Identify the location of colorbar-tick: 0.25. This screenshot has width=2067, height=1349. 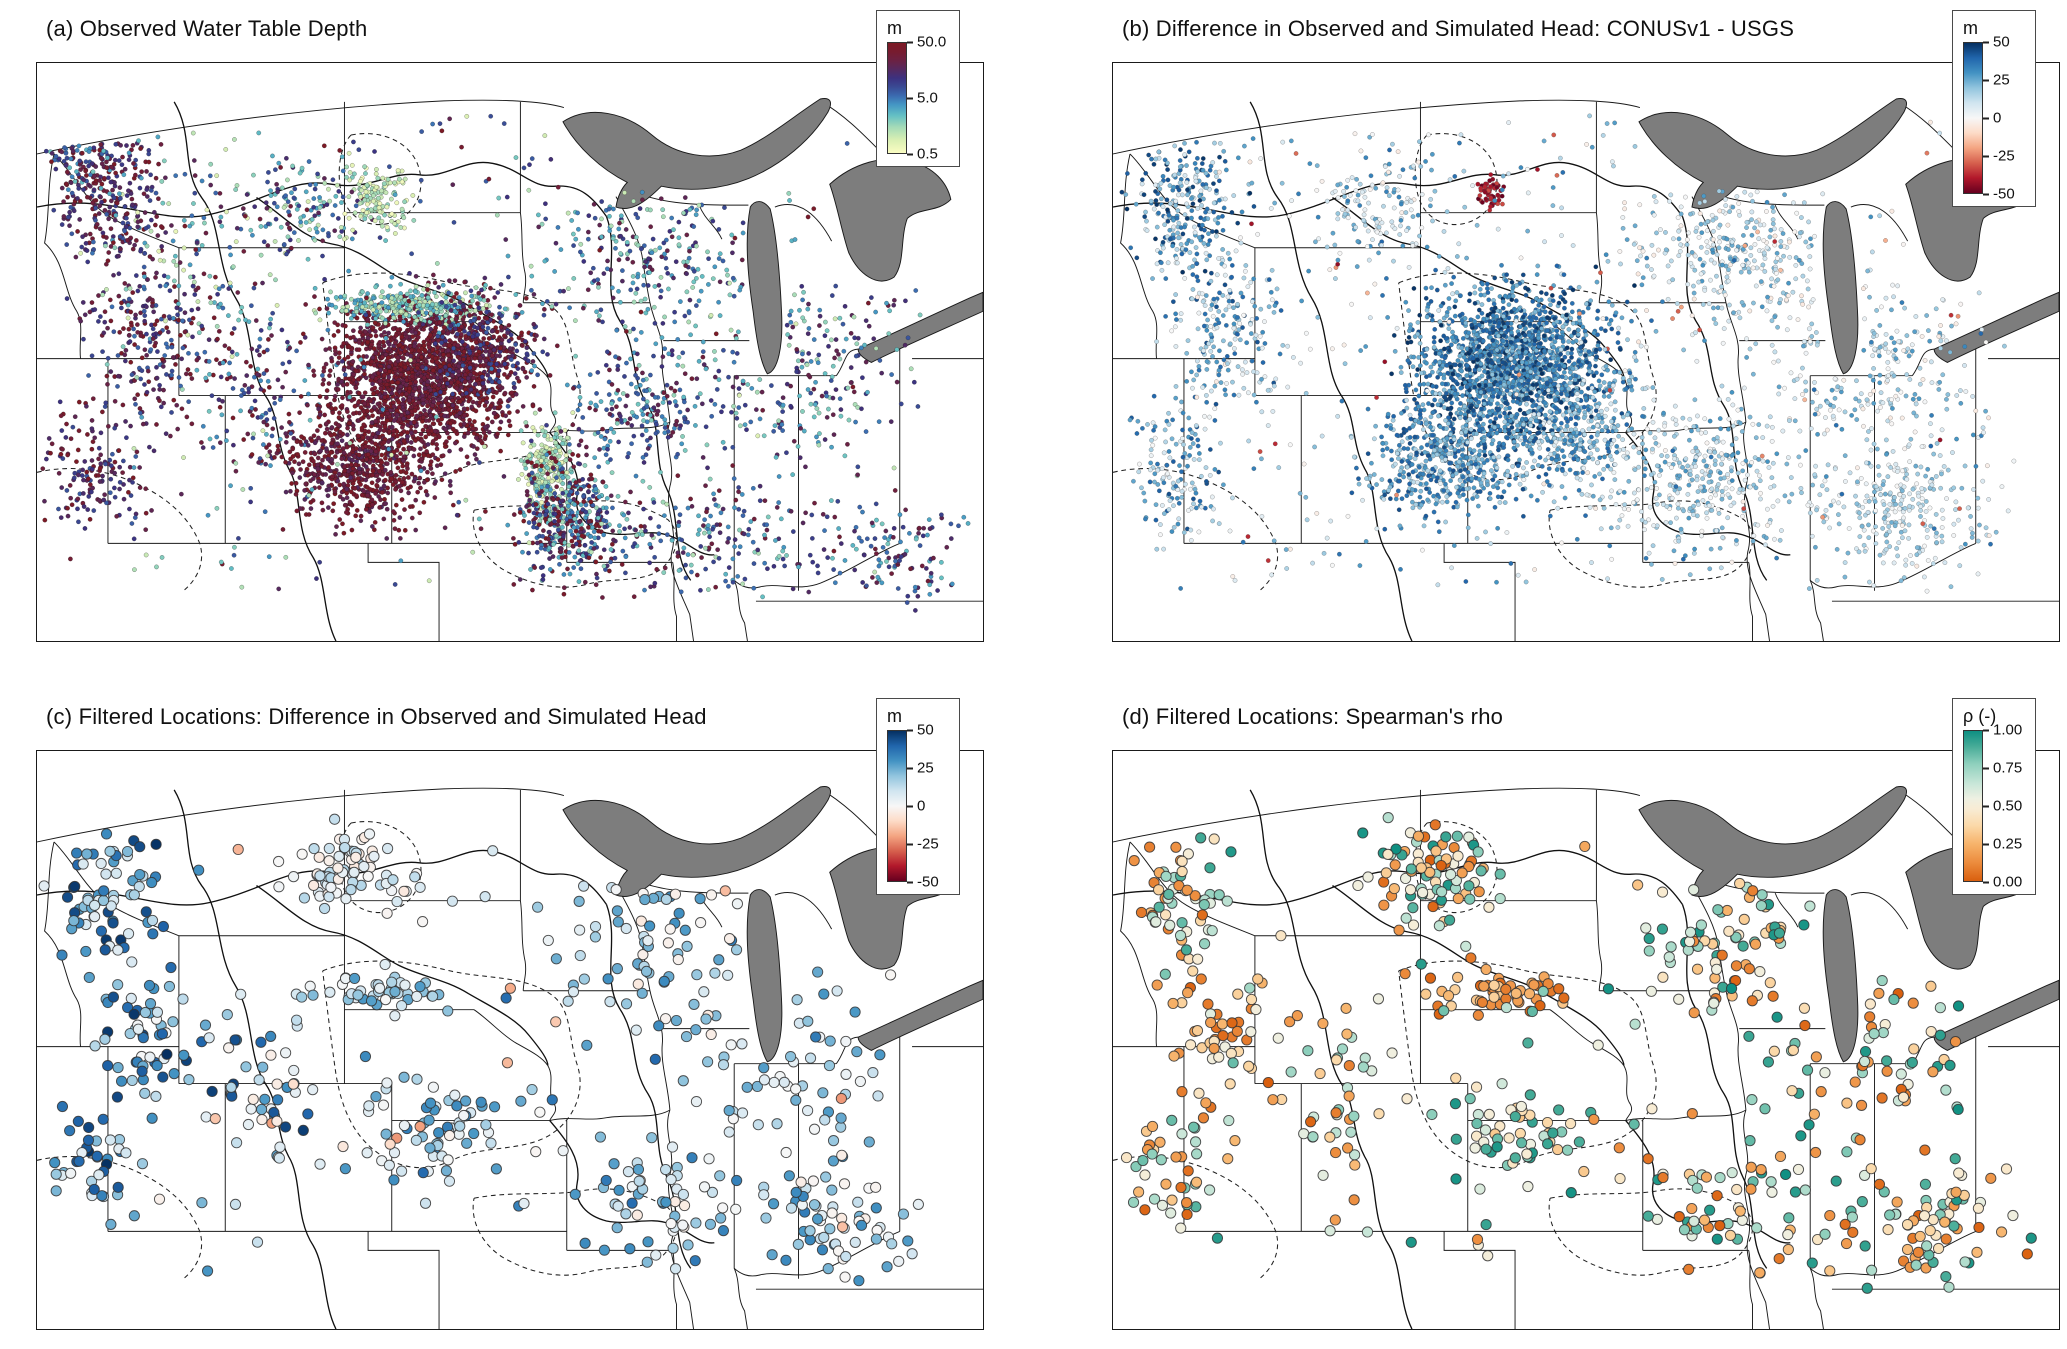
(2002, 844).